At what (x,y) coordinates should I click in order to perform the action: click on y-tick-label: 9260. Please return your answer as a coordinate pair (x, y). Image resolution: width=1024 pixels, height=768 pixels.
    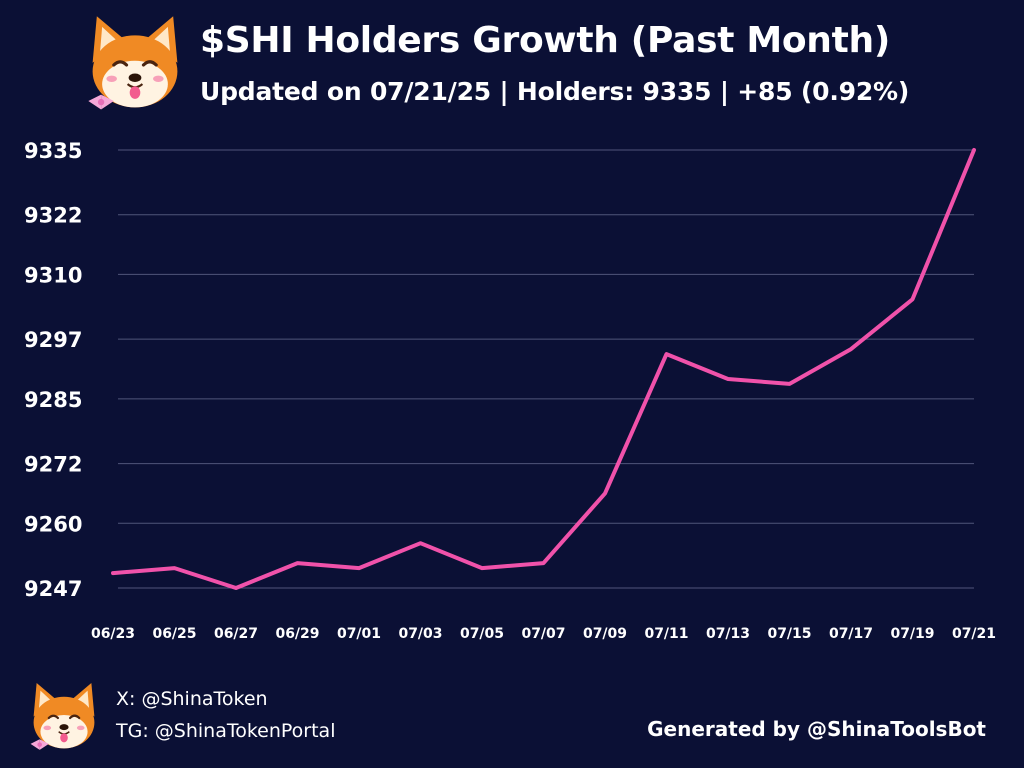
    Looking at the image, I should click on (53, 524).